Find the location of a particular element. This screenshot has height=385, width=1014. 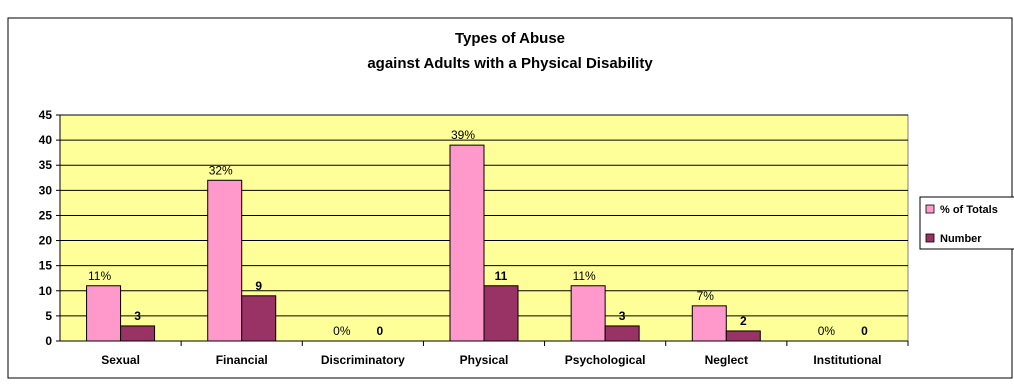

x-tick-label: Physical is located at coordinates (484, 360).